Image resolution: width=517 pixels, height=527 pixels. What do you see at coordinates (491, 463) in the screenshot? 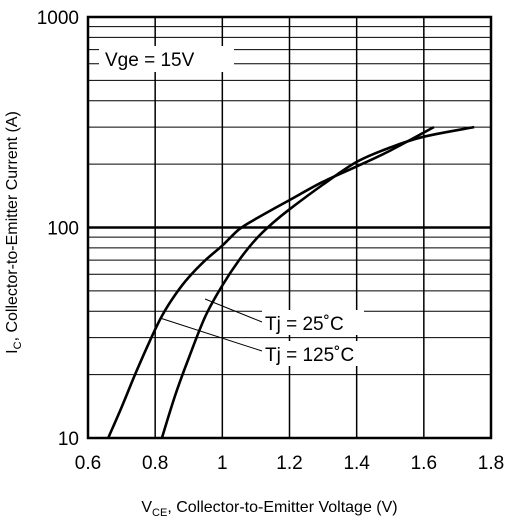
I see `x-tick-label: 1.8` at bounding box center [491, 463].